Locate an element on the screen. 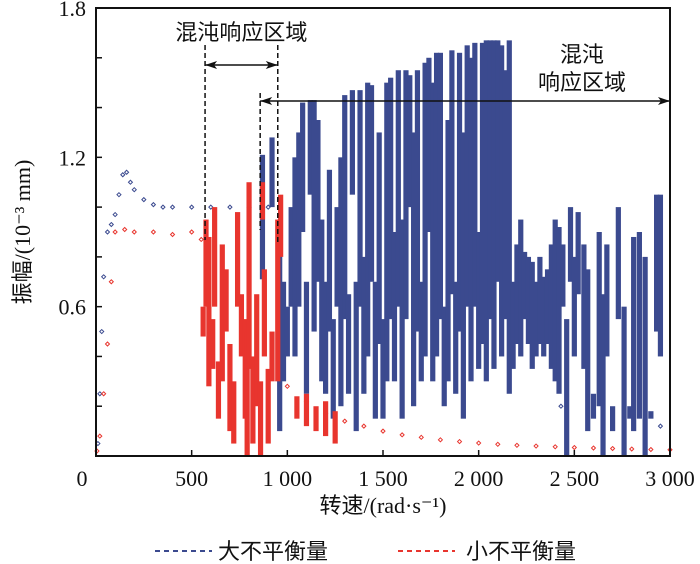  x-tick-label: 1 000 is located at coordinates (288, 478).